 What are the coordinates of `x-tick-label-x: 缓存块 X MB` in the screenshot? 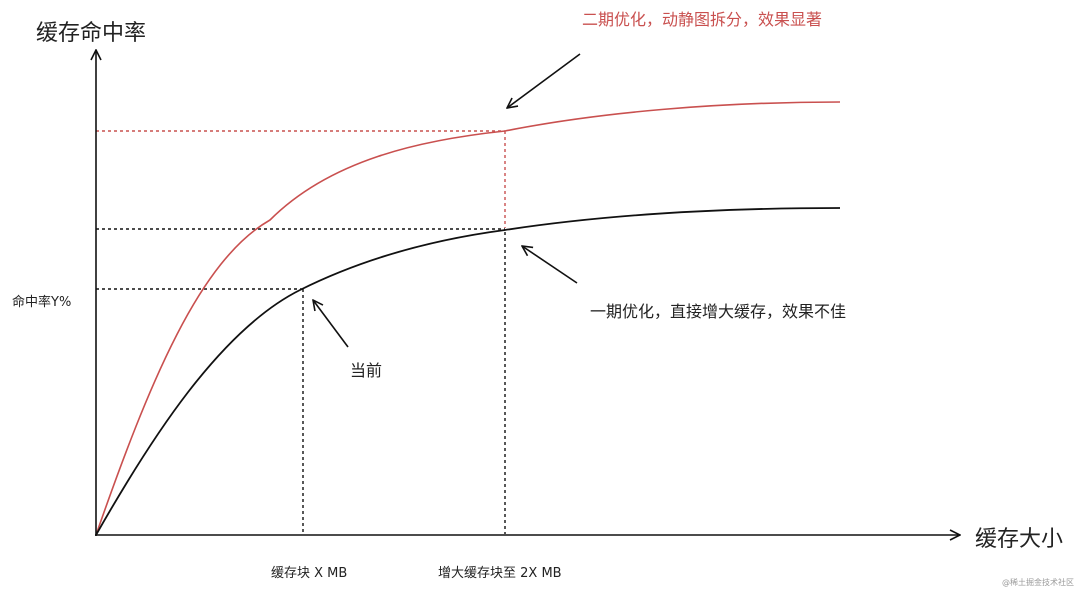 It's located at (309, 573).